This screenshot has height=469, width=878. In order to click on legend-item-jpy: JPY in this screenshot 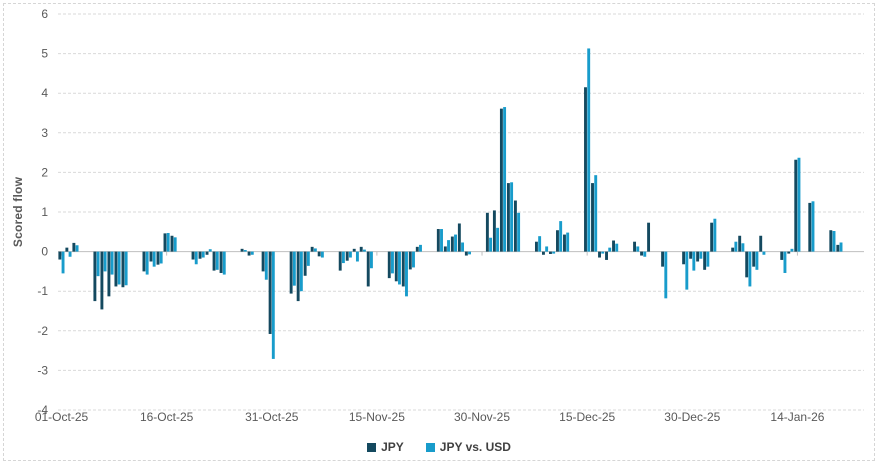, I will do `click(385, 447)`.